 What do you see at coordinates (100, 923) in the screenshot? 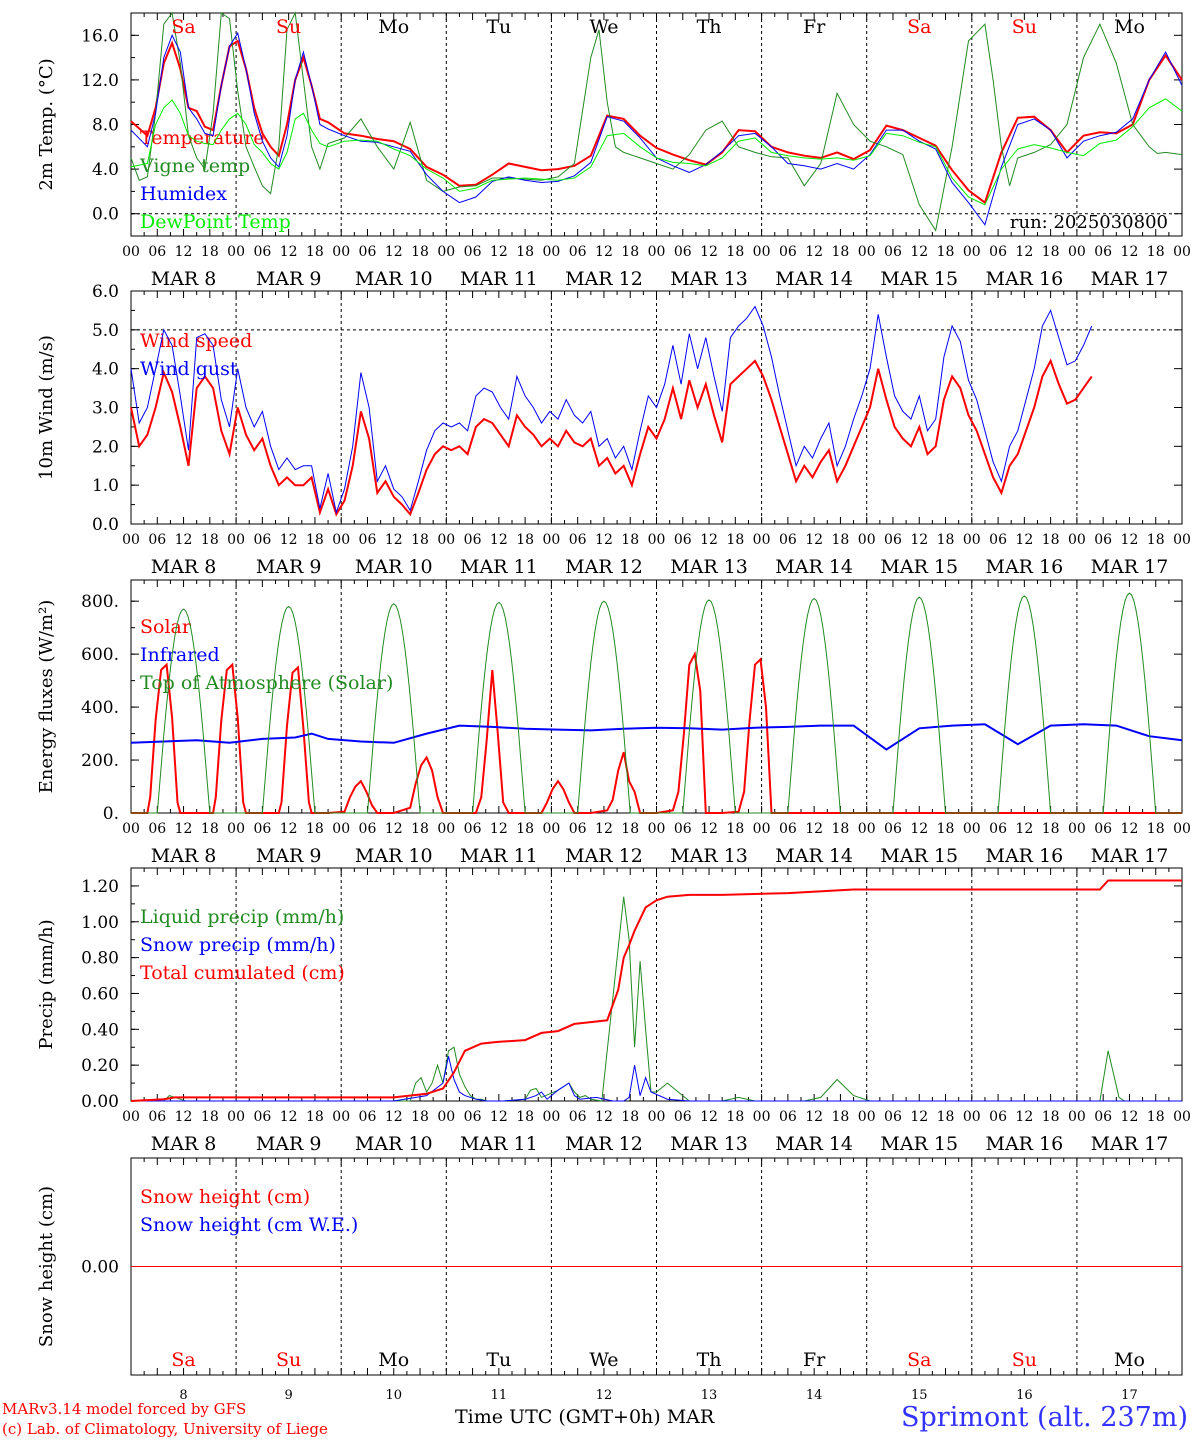
I see `y-tick-label: 1.00` at bounding box center [100, 923].